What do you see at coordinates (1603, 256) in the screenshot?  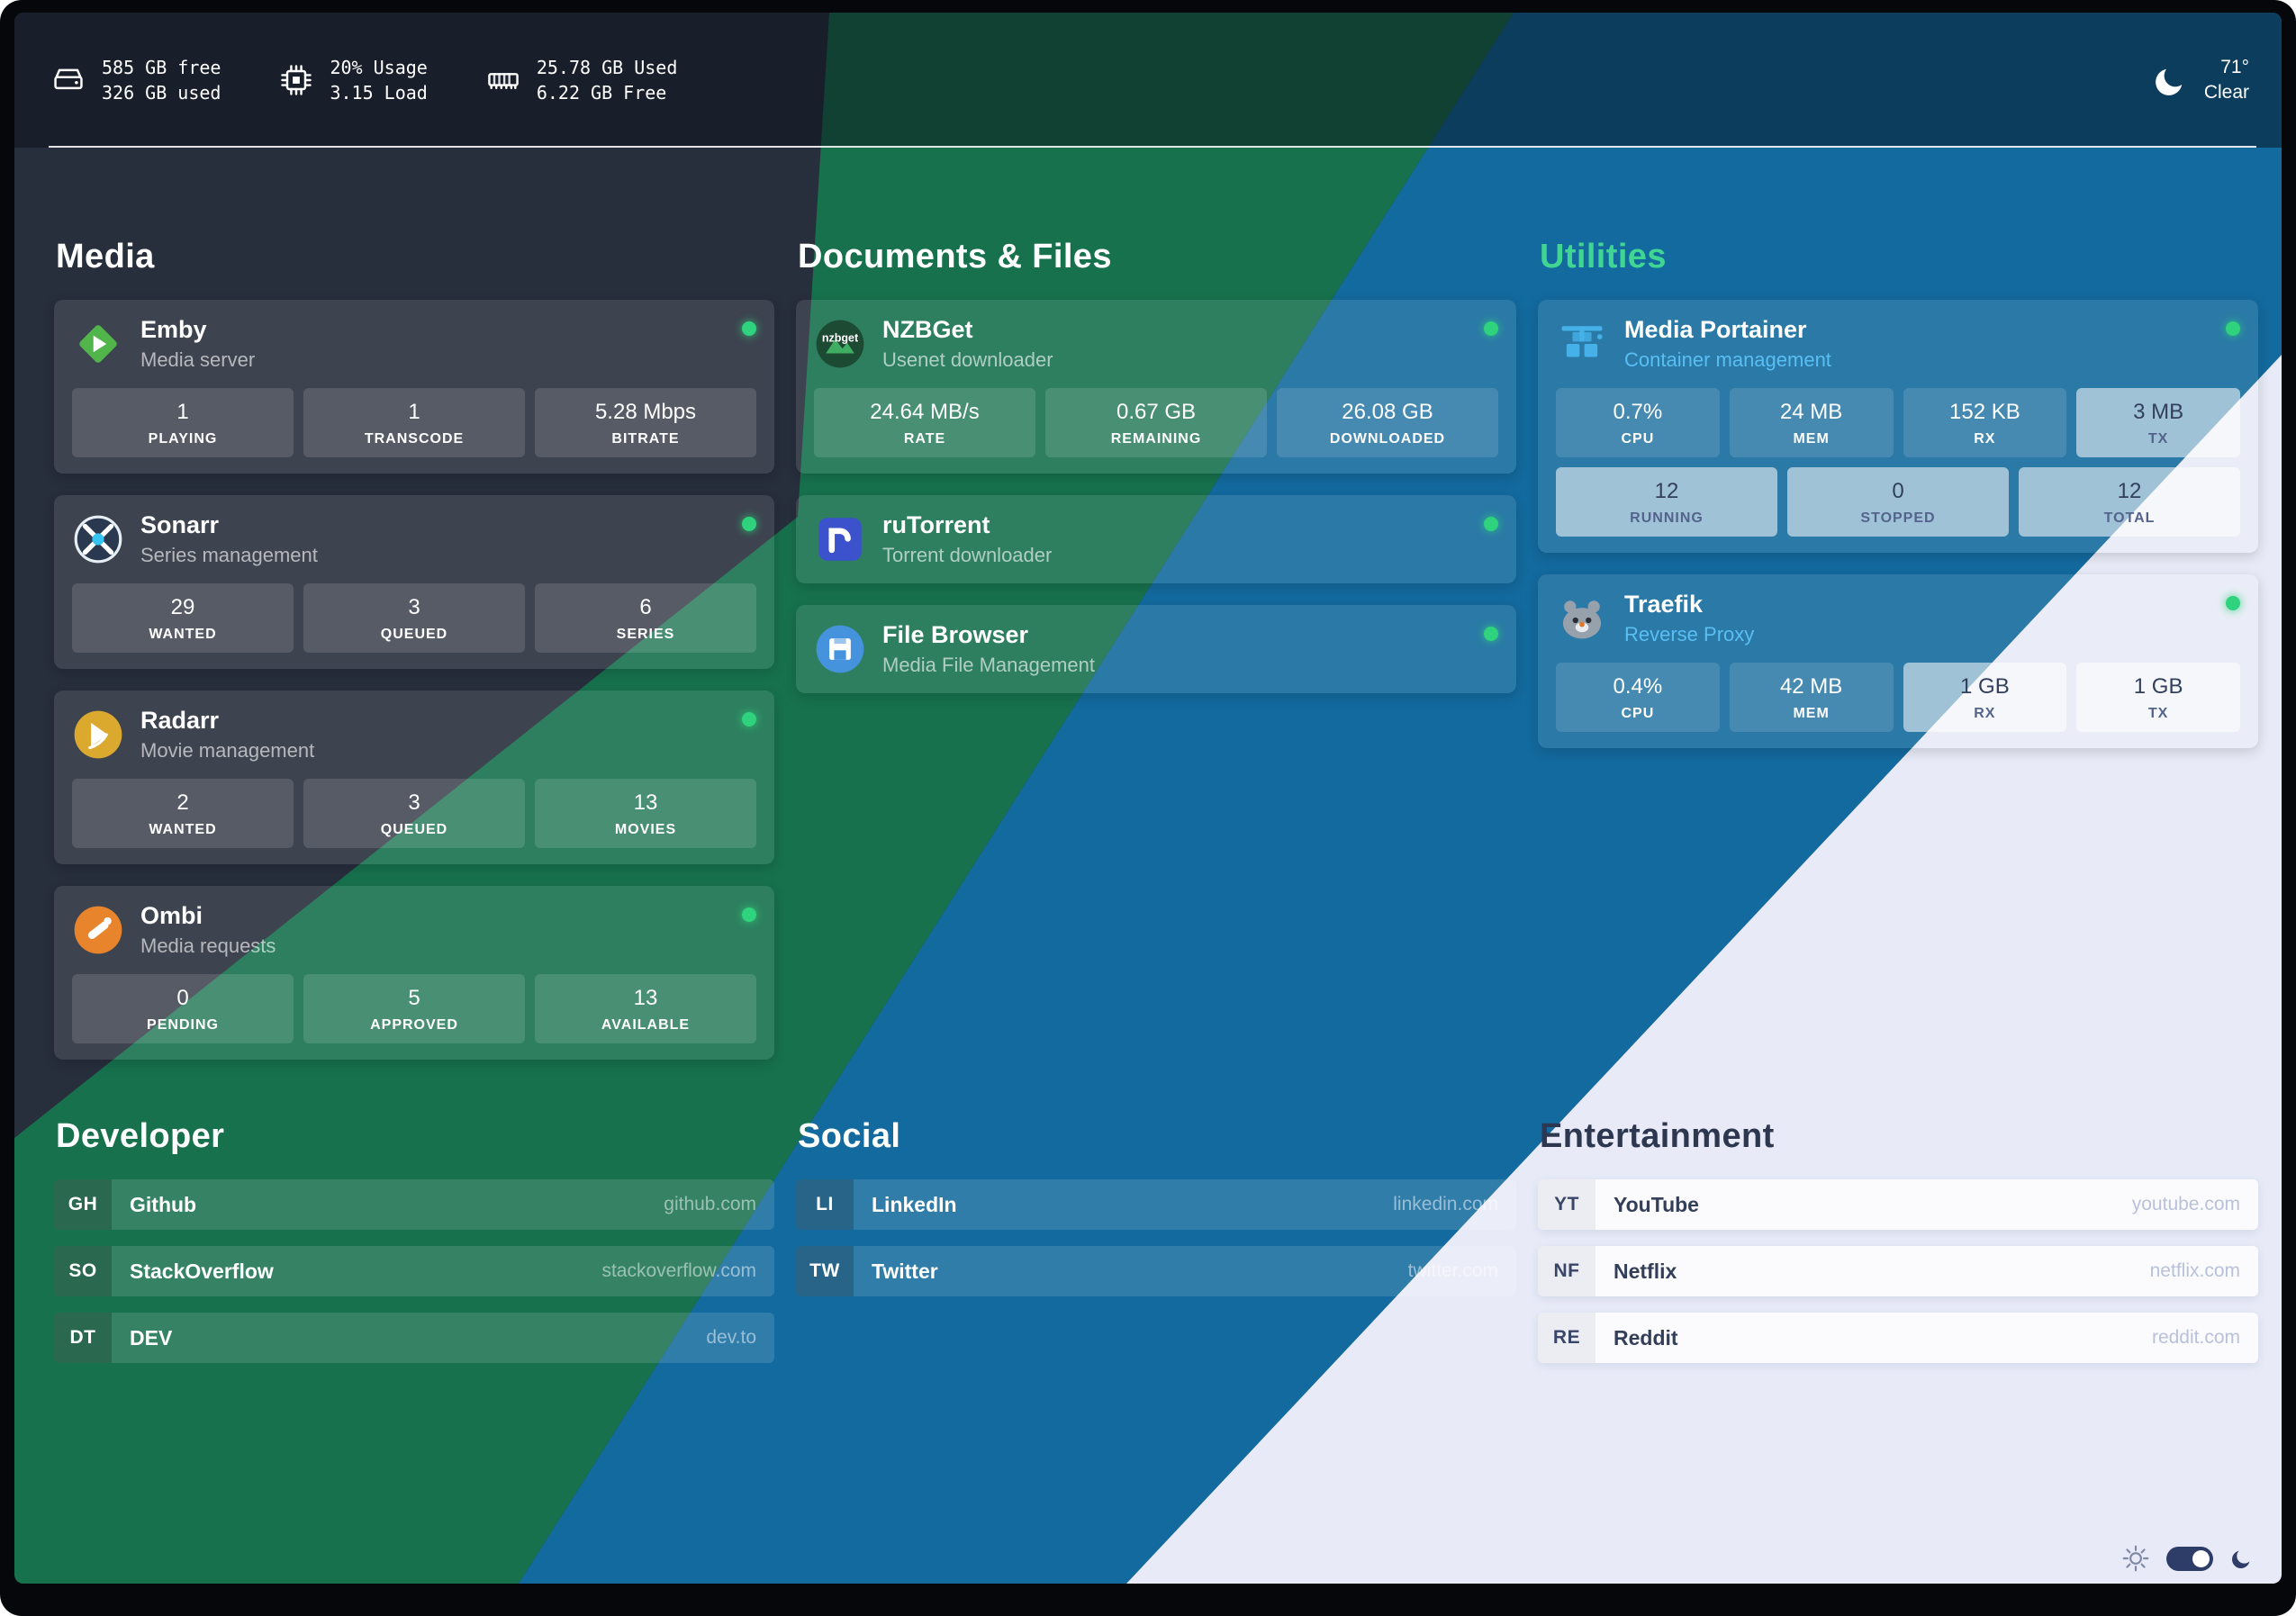 I see `section-title-utilities: Utilities` at bounding box center [1603, 256].